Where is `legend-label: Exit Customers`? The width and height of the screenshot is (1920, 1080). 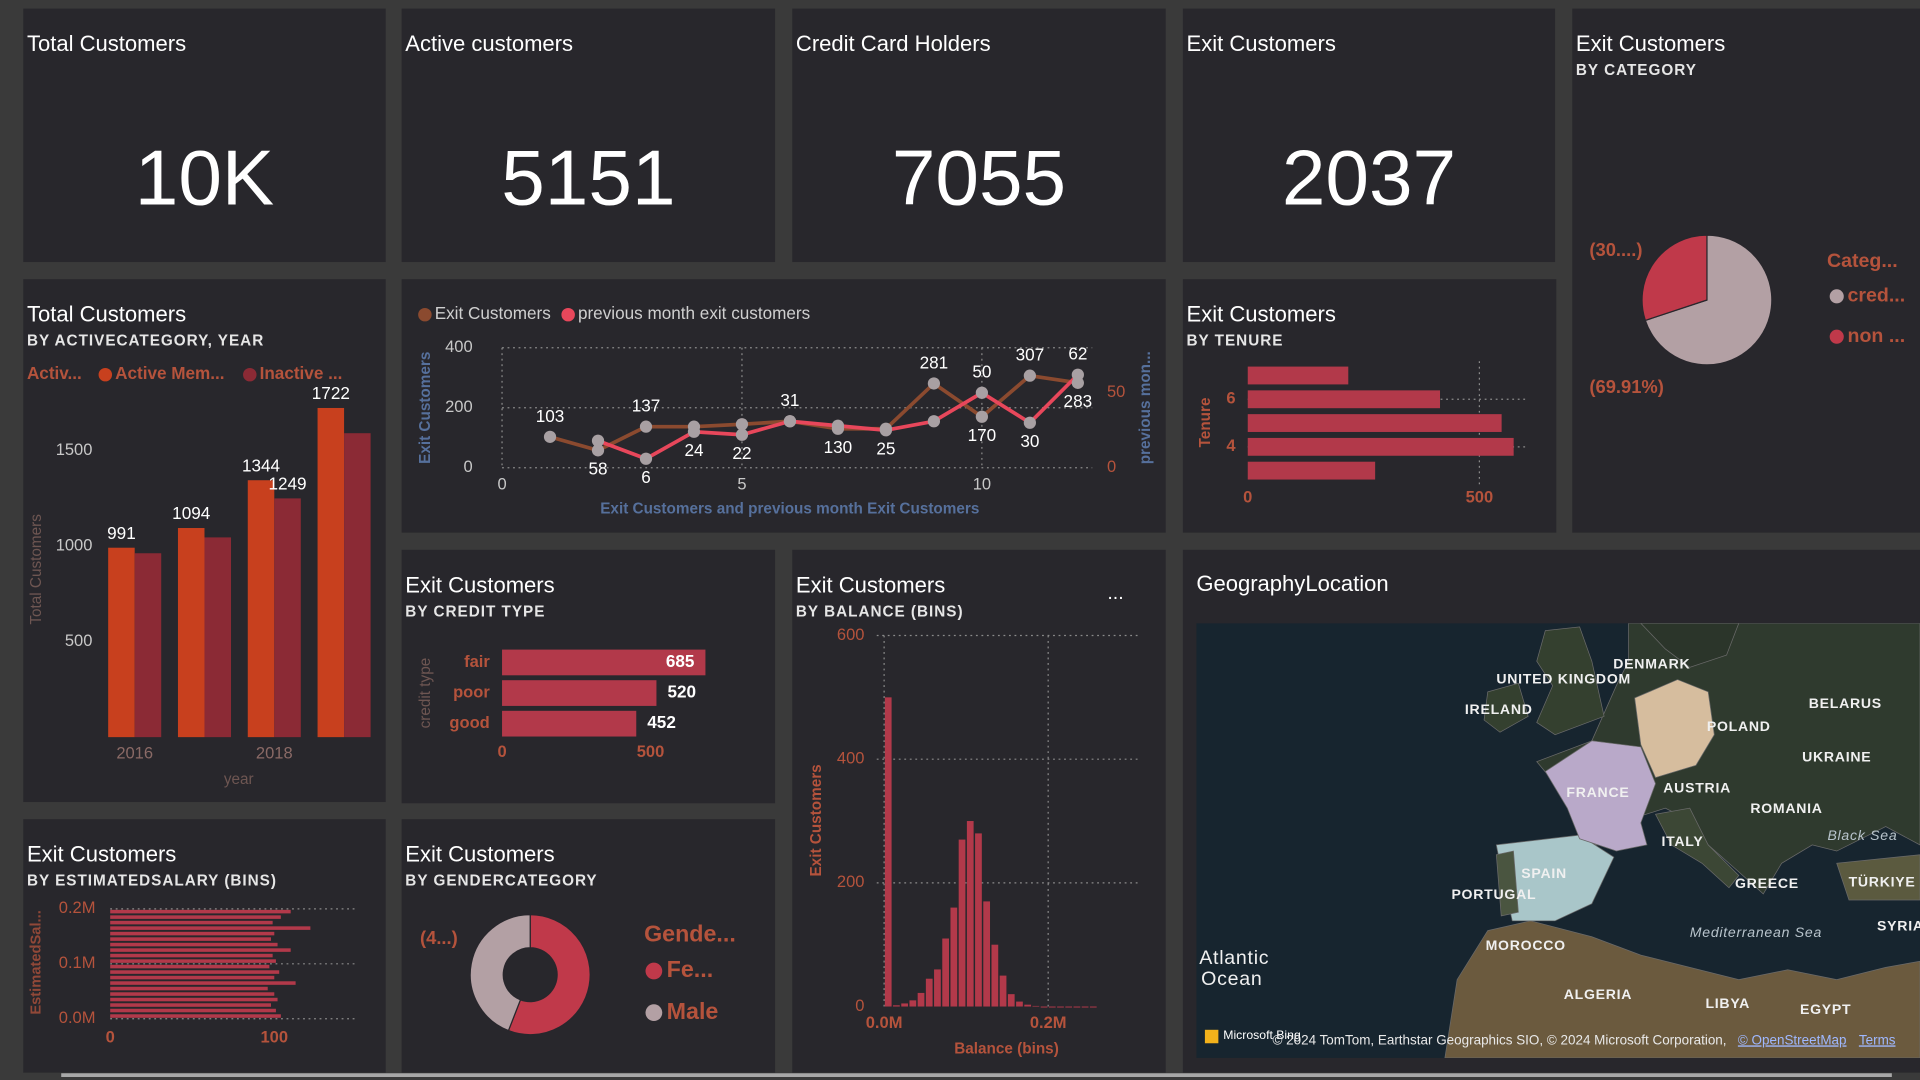 legend-label: Exit Customers is located at coordinates (493, 313).